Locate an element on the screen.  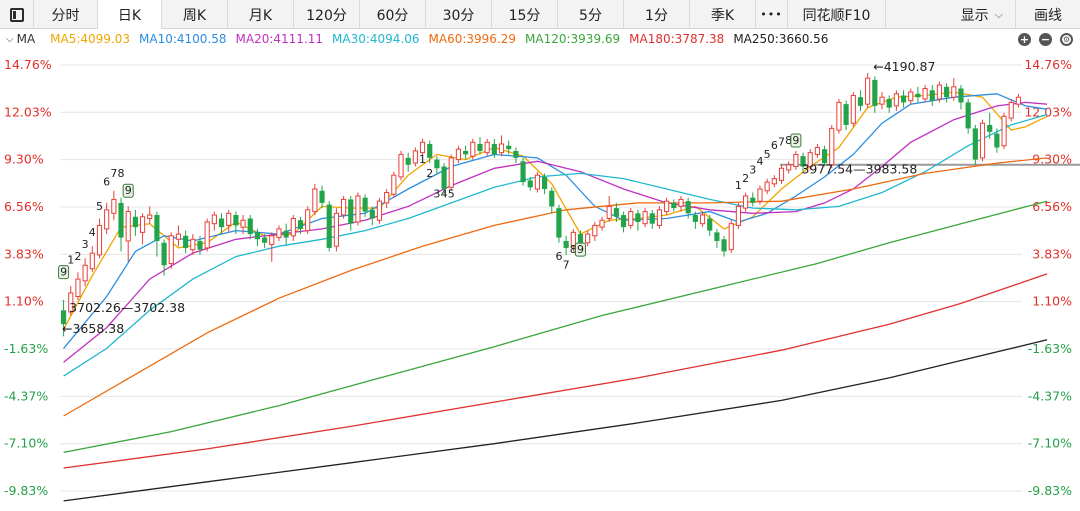
seq-label: 8 is located at coordinates (573, 249).